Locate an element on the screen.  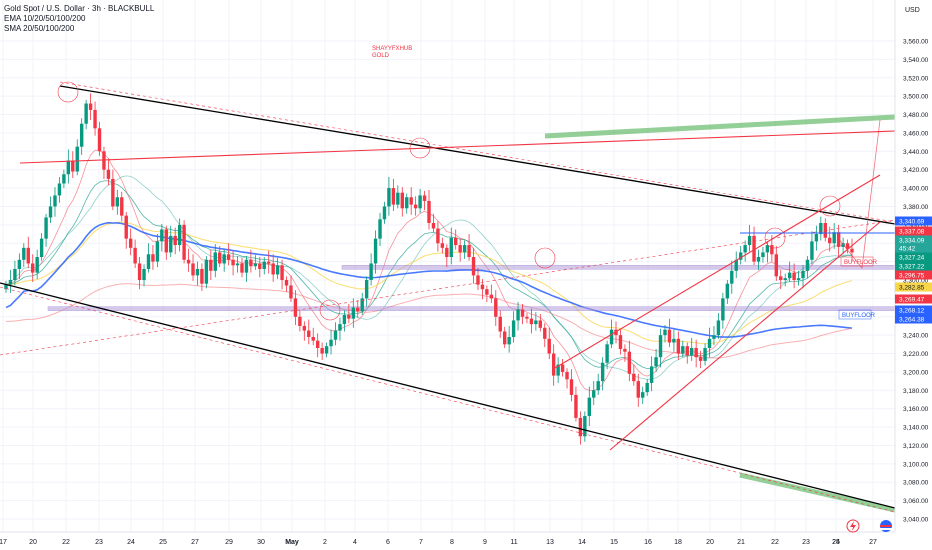
time-tick-label: 25 is located at coordinates (163, 542).